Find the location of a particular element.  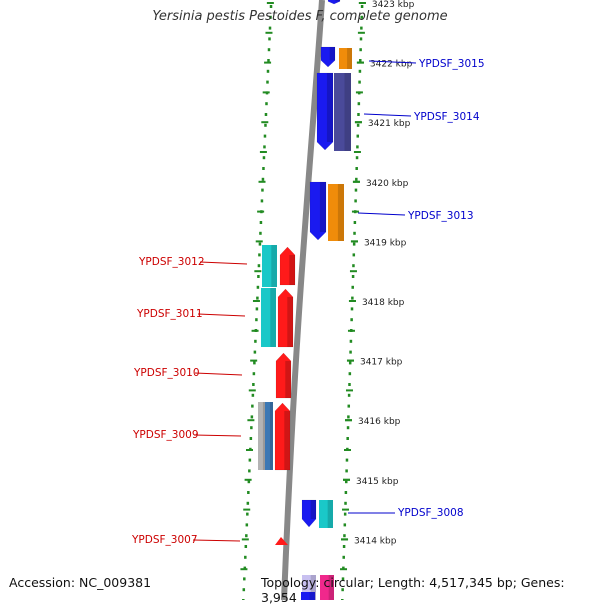

gene-label: YPDSF_3014 is located at coordinates (446, 117).